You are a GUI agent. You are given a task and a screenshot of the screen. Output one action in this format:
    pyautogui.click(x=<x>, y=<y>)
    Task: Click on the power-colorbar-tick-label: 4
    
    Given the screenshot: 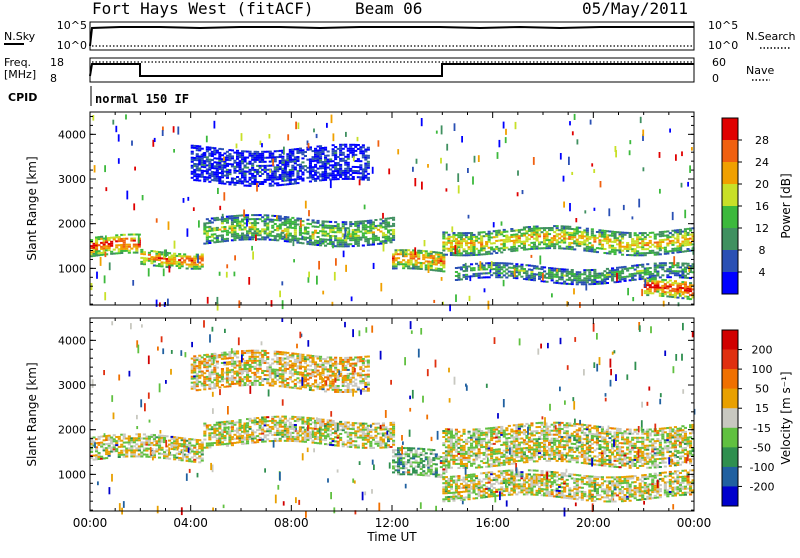 What is the action you would take?
    pyautogui.click(x=762, y=272)
    